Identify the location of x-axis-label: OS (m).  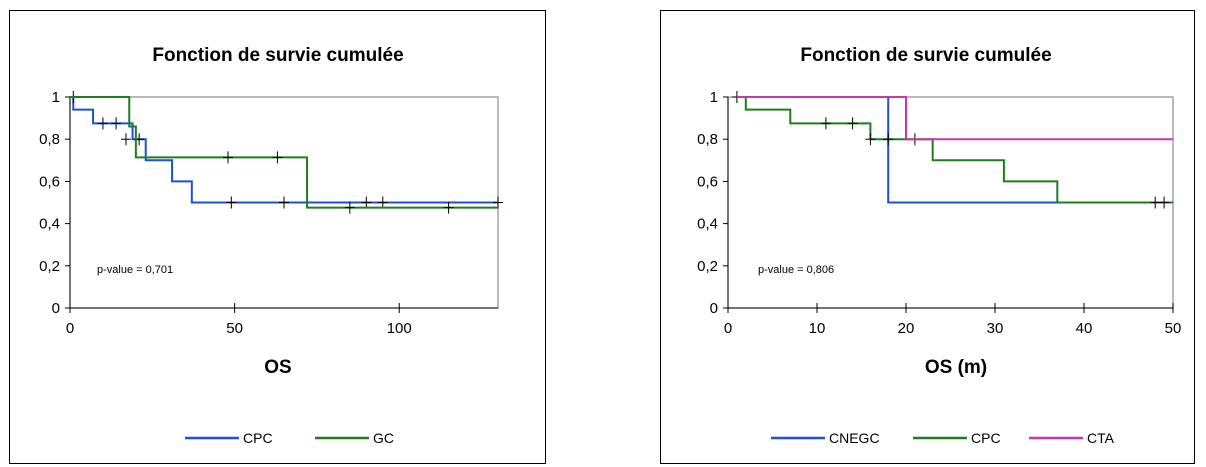
(956, 367).